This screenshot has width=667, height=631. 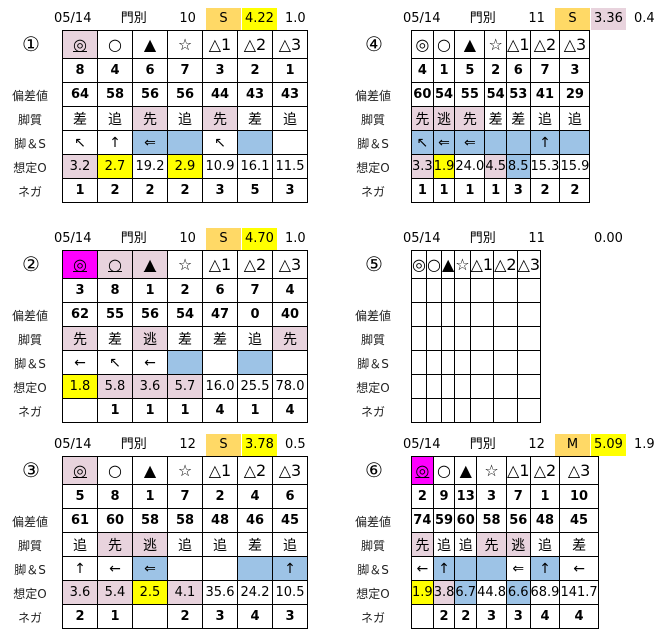 What do you see at coordinates (80, 362) in the screenshot?
I see `table-cell: ←` at bounding box center [80, 362].